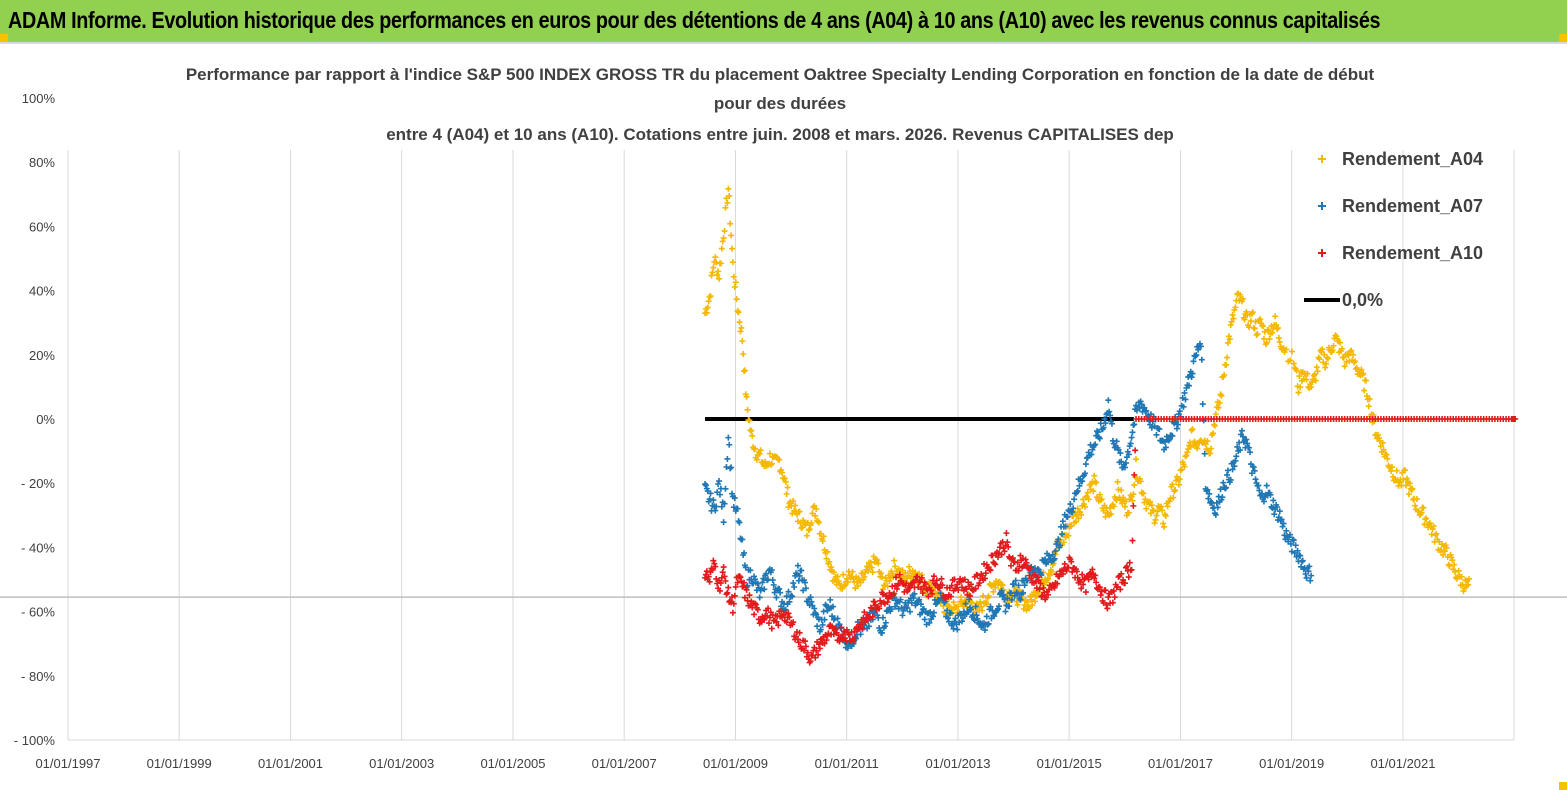 The height and width of the screenshot is (790, 1567). I want to click on x-tick-label: 01/01/2021, so click(1402, 763).